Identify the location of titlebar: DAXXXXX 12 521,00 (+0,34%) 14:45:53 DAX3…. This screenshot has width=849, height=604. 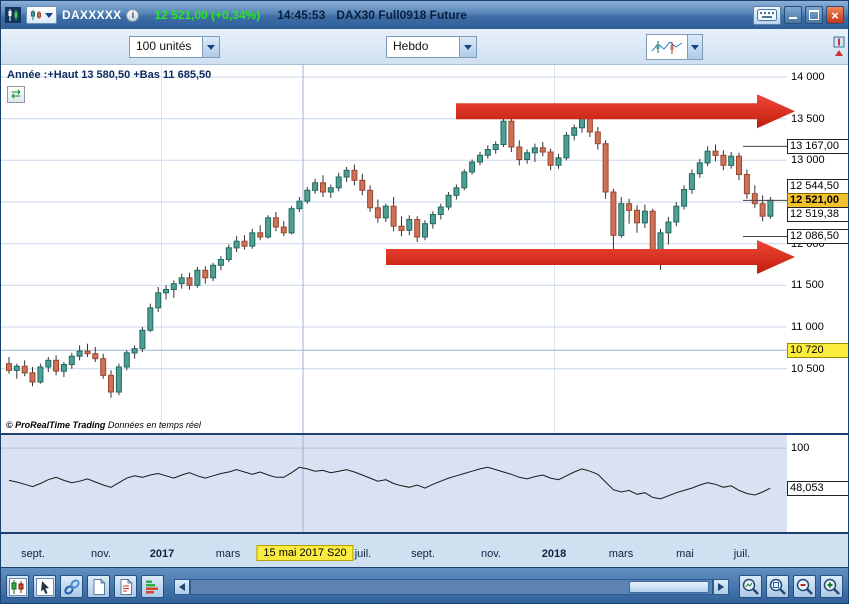
(424, 15).